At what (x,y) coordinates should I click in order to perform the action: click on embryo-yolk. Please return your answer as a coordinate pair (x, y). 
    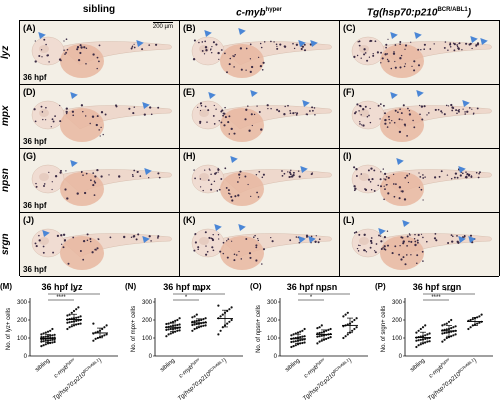
    Looking at the image, I should click on (242, 61).